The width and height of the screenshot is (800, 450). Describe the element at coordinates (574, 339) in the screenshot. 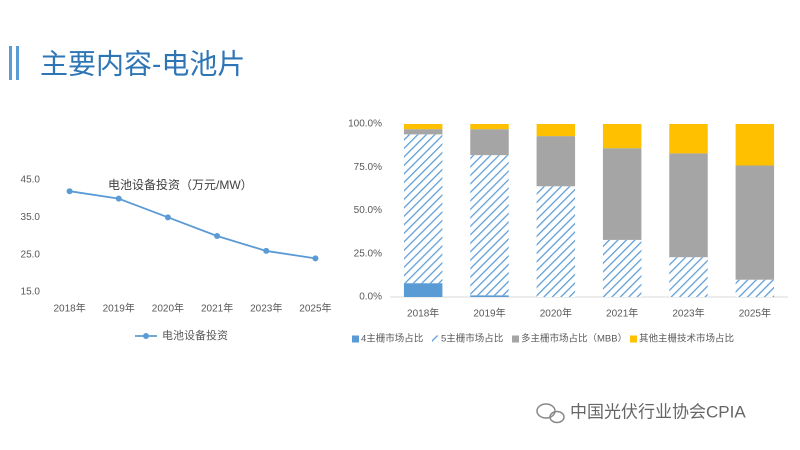

I see `legend-label: 多主栅市场占比（MBB）` at that location.